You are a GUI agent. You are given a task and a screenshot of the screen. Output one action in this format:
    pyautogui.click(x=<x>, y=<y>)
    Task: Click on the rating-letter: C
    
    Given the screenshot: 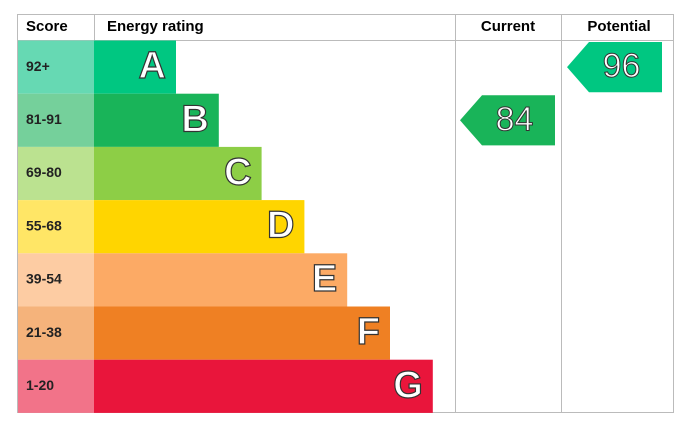 What is the action you would take?
    pyautogui.click(x=237, y=173)
    